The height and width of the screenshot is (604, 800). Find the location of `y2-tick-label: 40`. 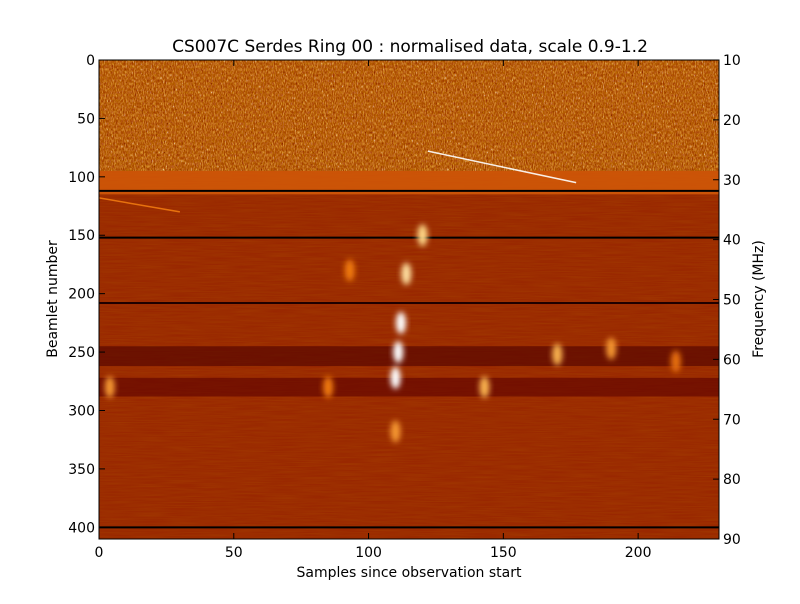

y2-tick-label: 40 is located at coordinates (732, 241).